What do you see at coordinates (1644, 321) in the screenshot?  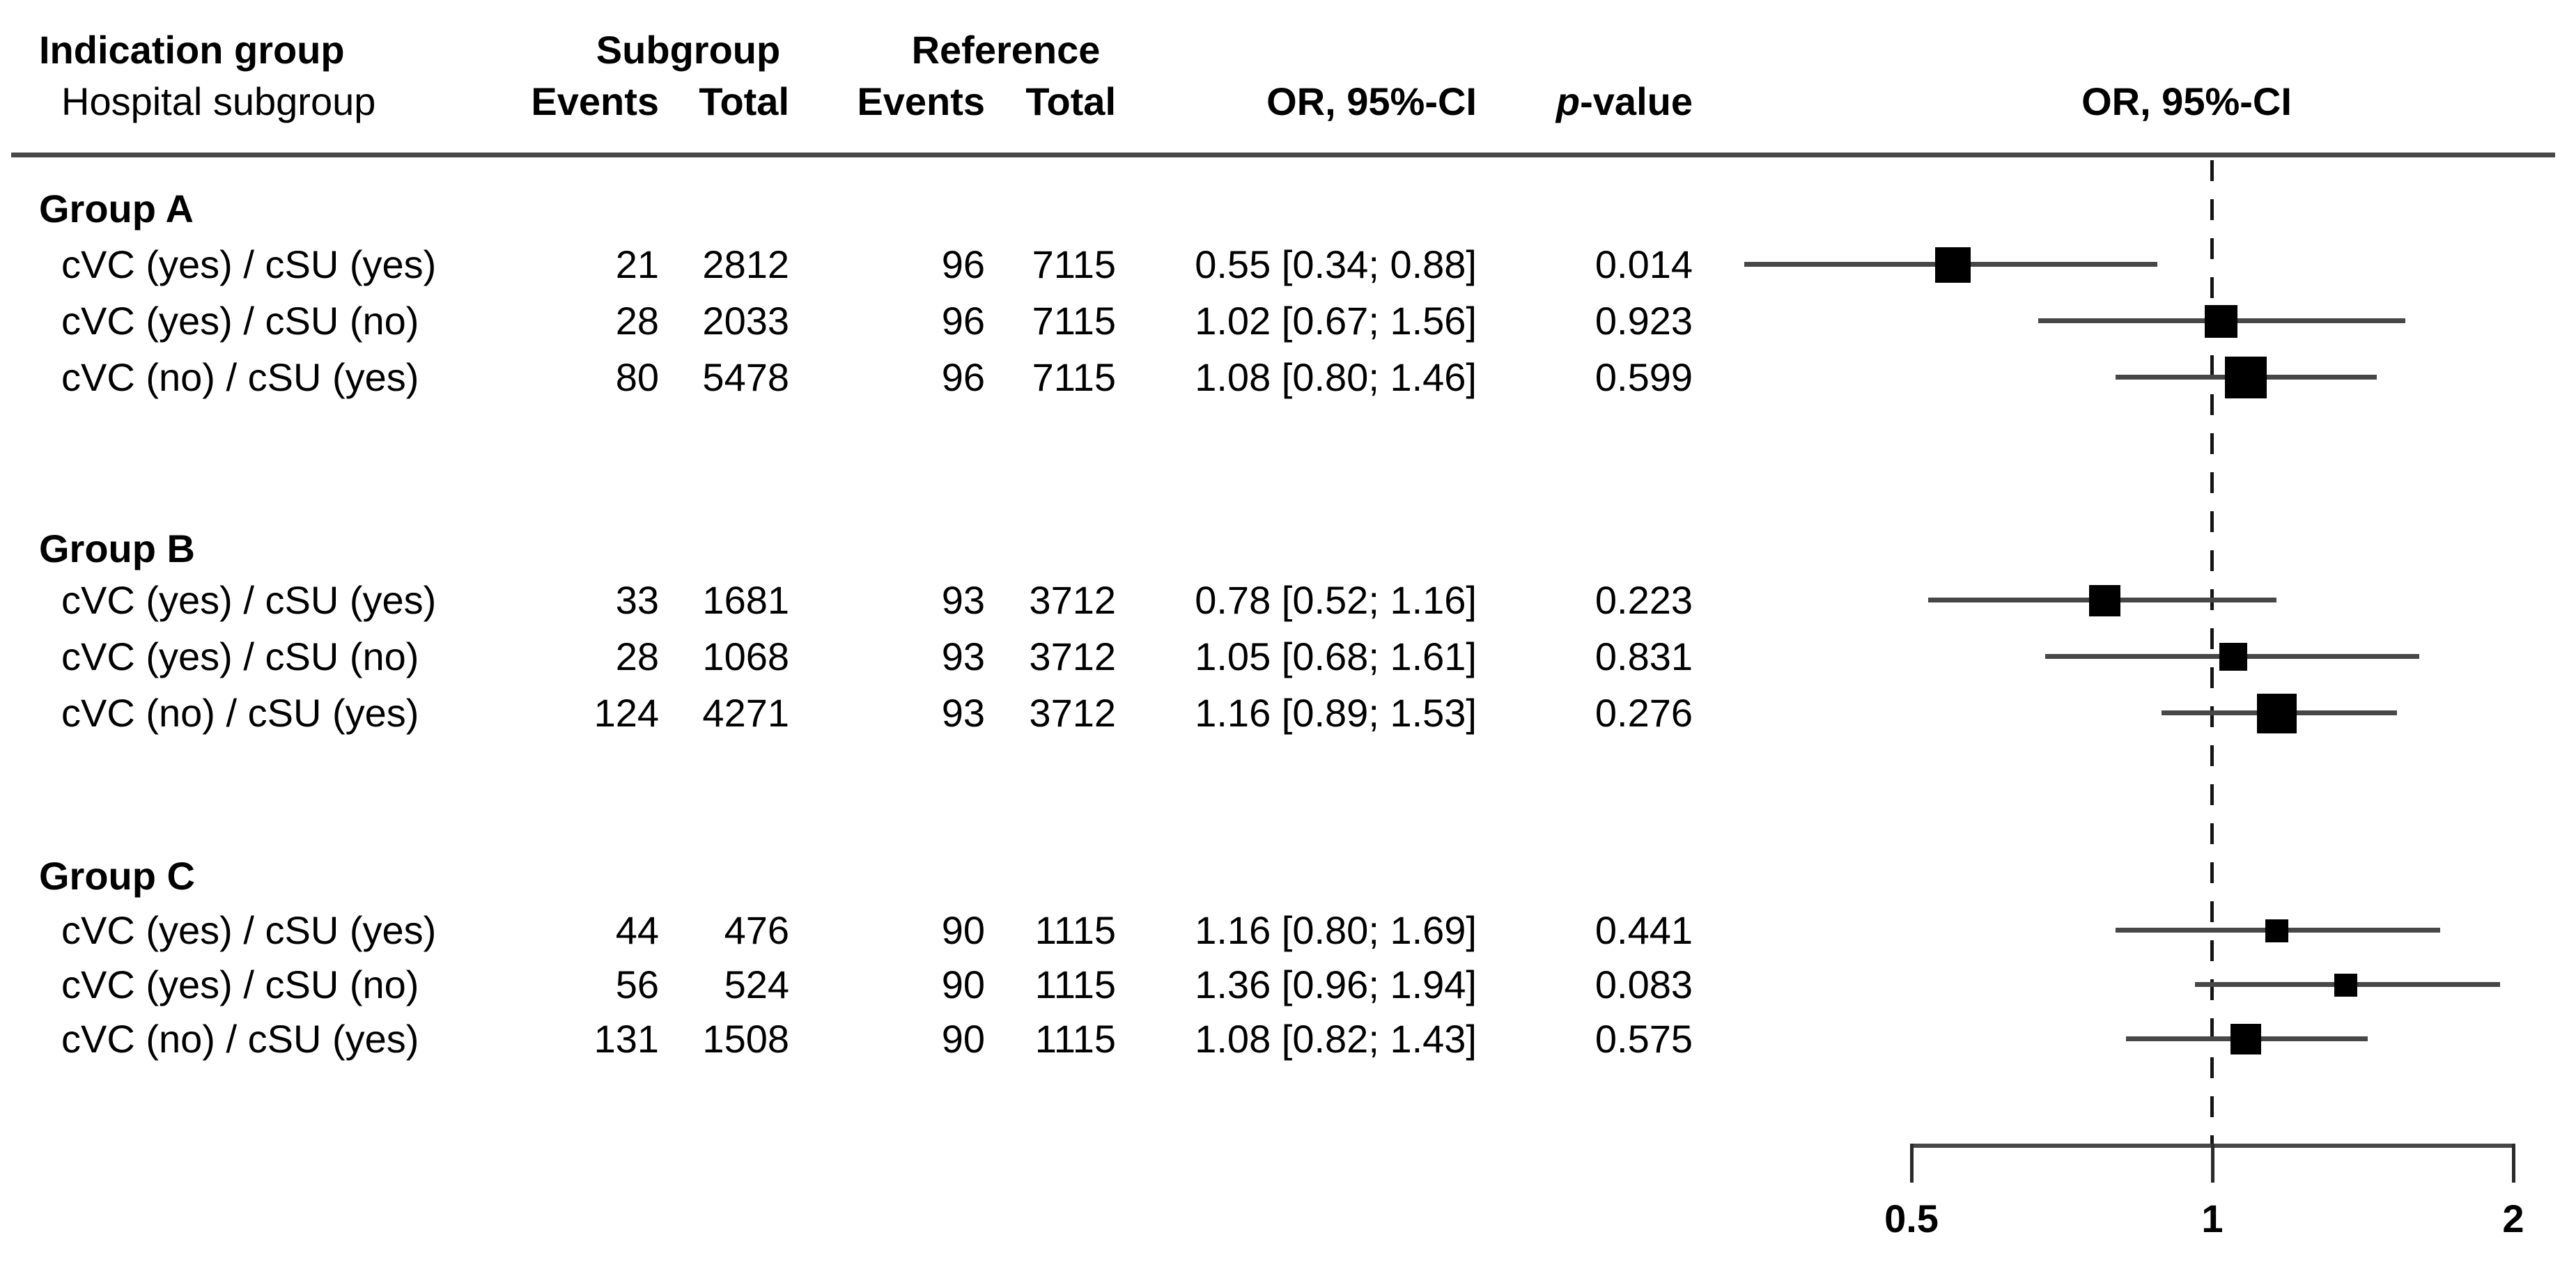 I see `row-p-value: 0.923` at bounding box center [1644, 321].